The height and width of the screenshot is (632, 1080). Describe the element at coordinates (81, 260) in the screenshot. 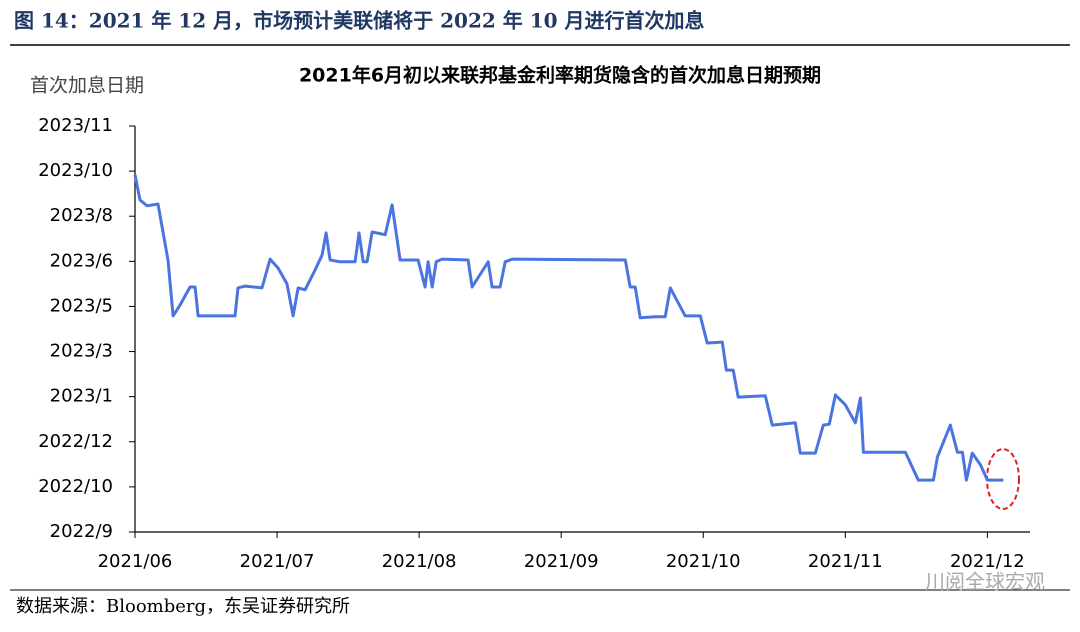

I see `y-tick-label: 2023/6` at that location.